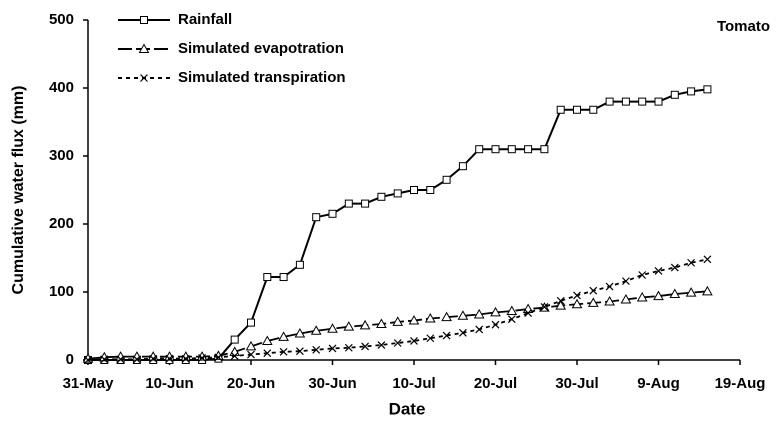 The image size is (777, 426). I want to click on annotation: Tomato, so click(743, 26).